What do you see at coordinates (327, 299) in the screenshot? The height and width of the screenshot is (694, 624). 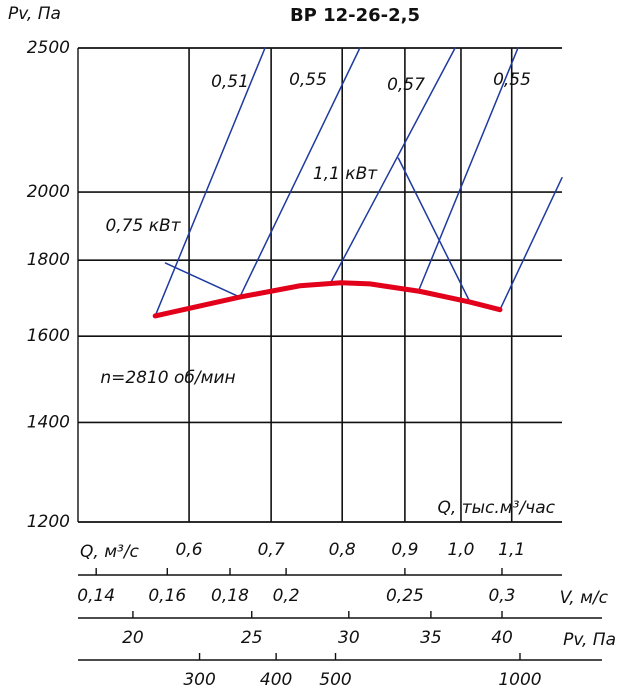 I see `performance-curve` at bounding box center [327, 299].